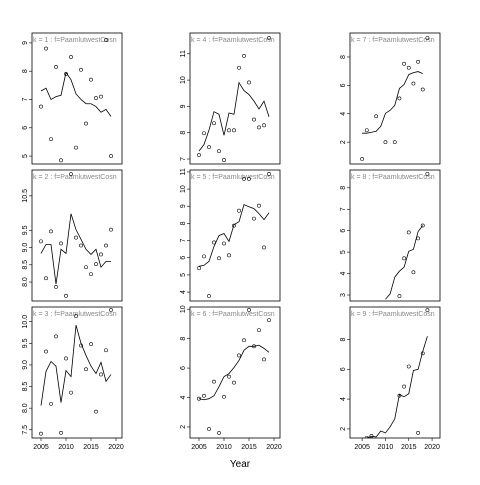  I want to click on x-tick-label: 2020, so click(116, 447).